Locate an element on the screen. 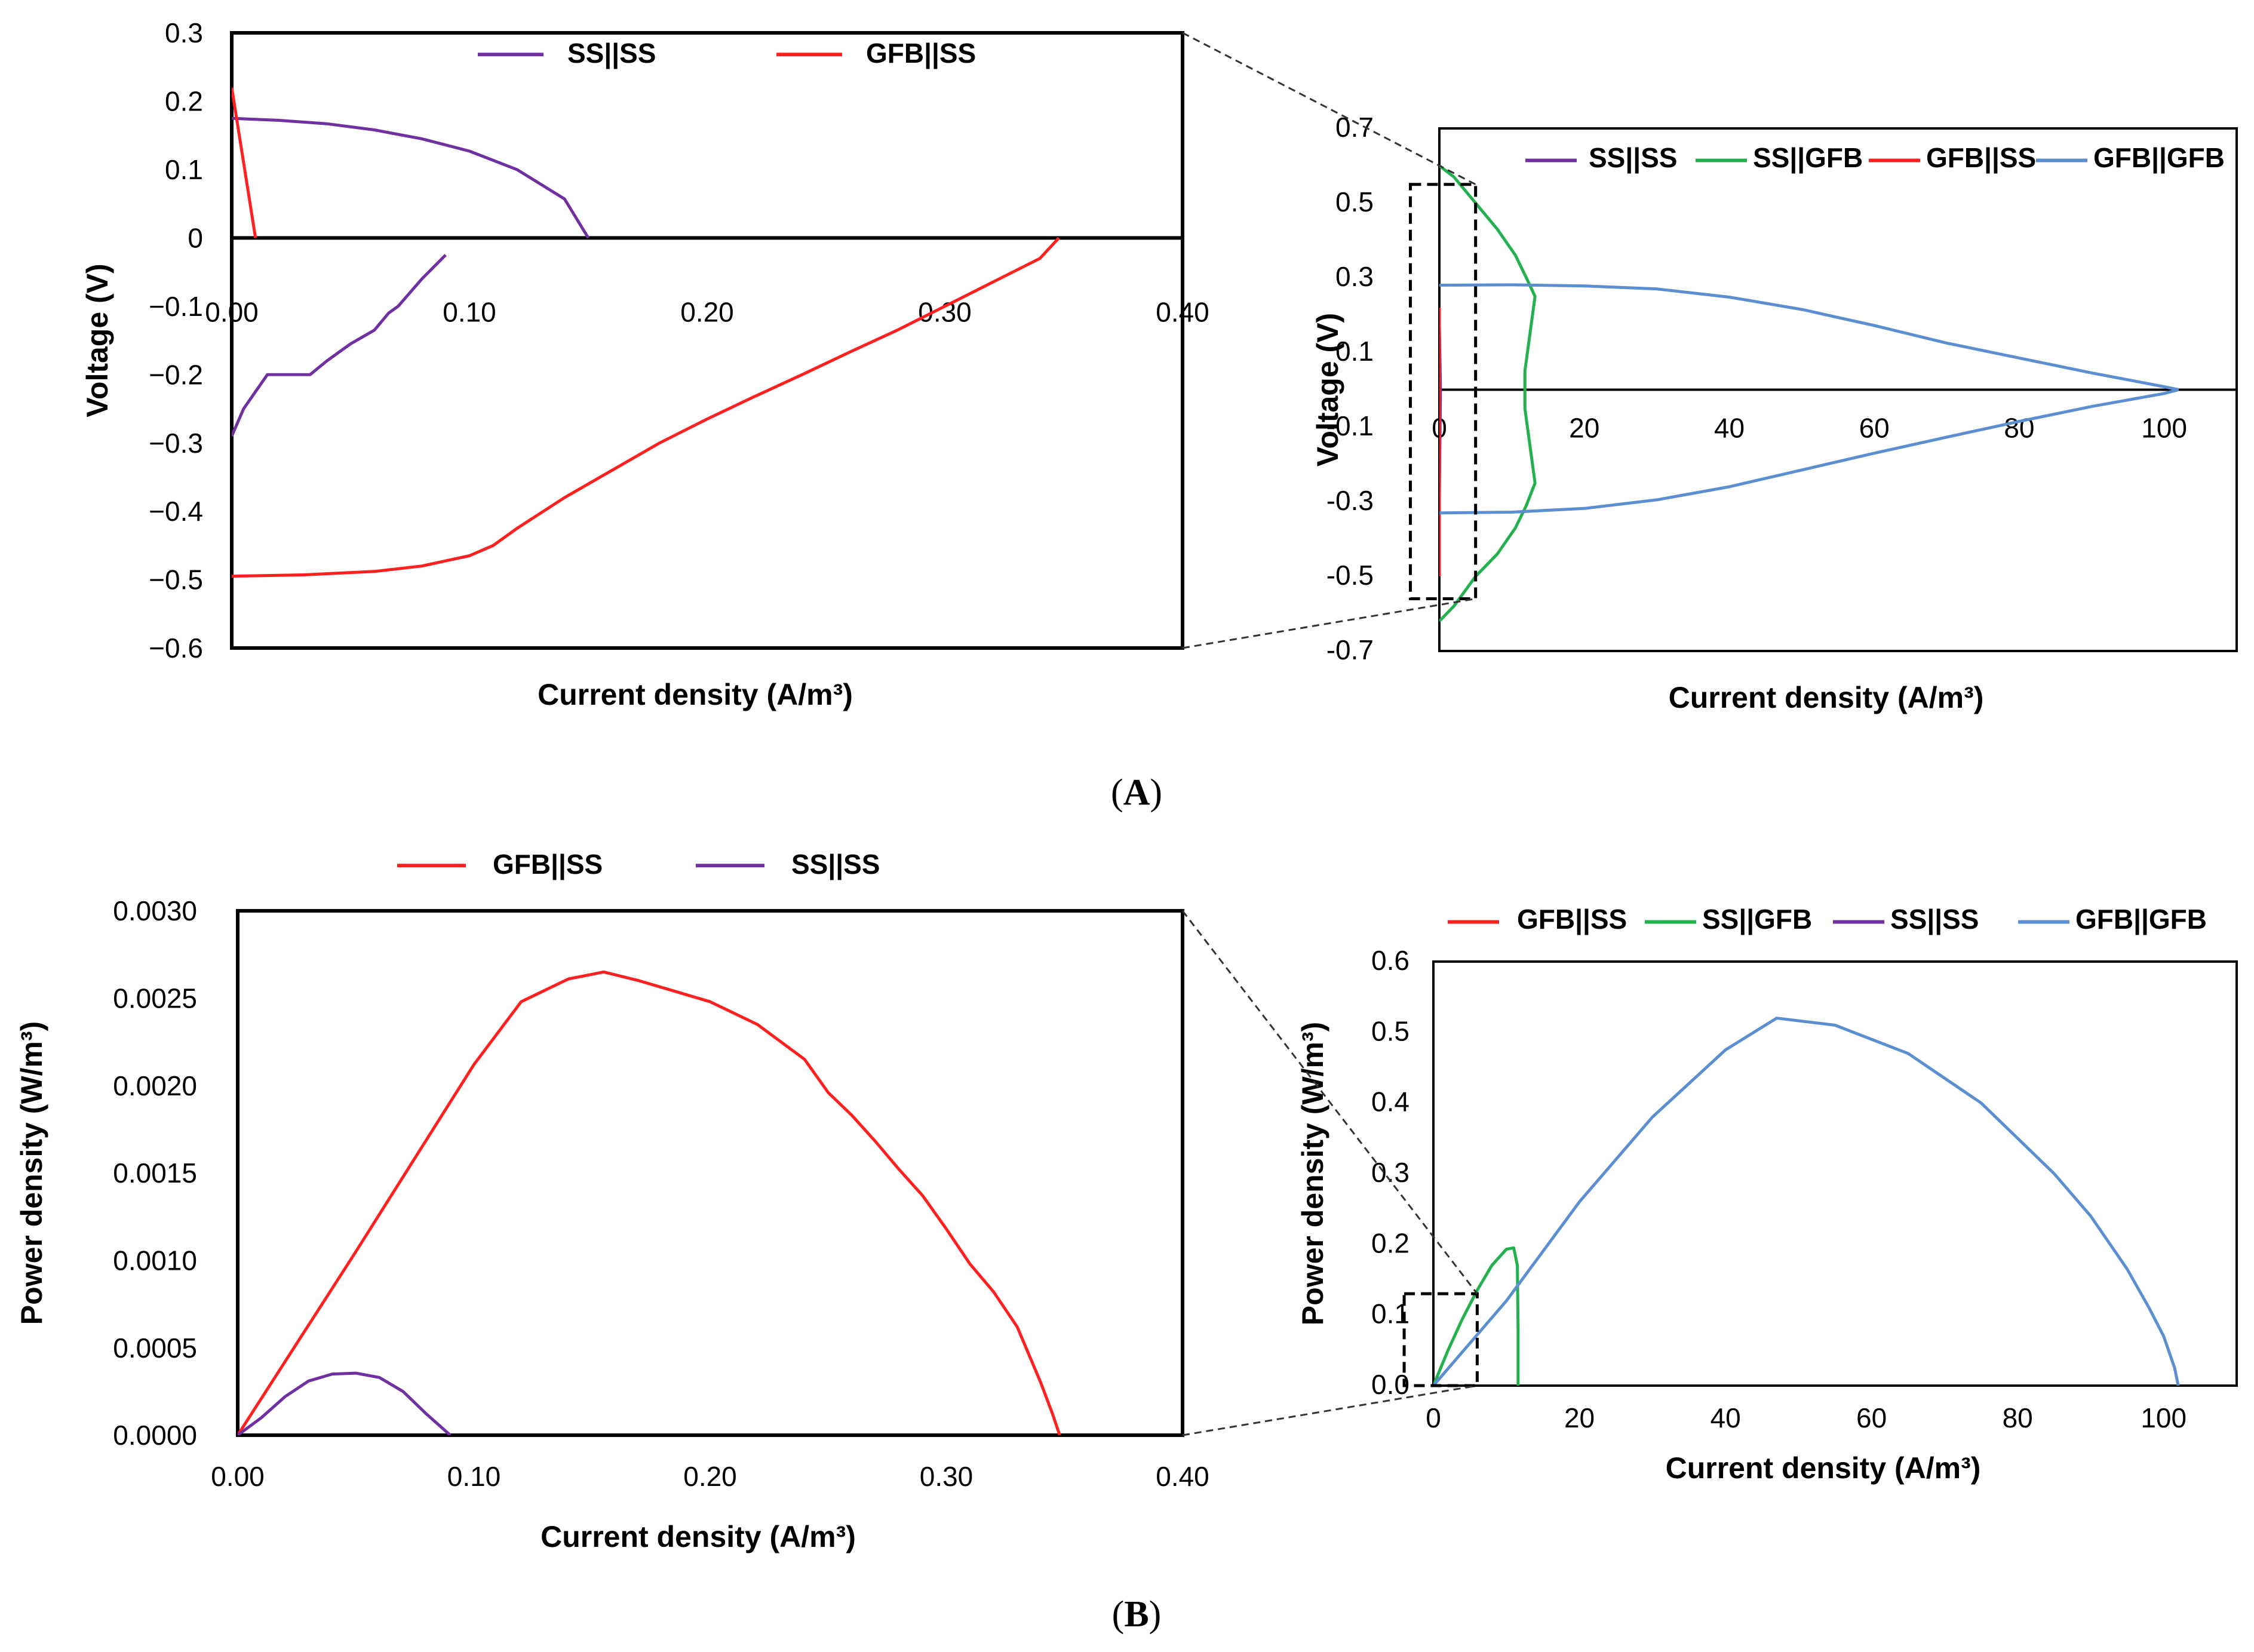  y-tick-label: 0.0000 is located at coordinates (155, 1435).